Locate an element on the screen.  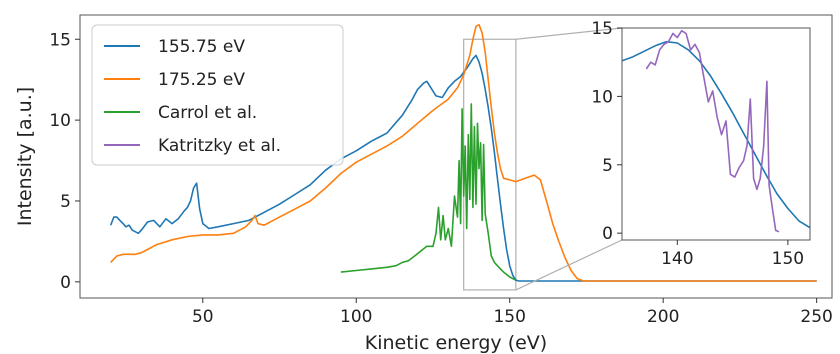
legend-label: 175.25 eV is located at coordinates (201, 80).